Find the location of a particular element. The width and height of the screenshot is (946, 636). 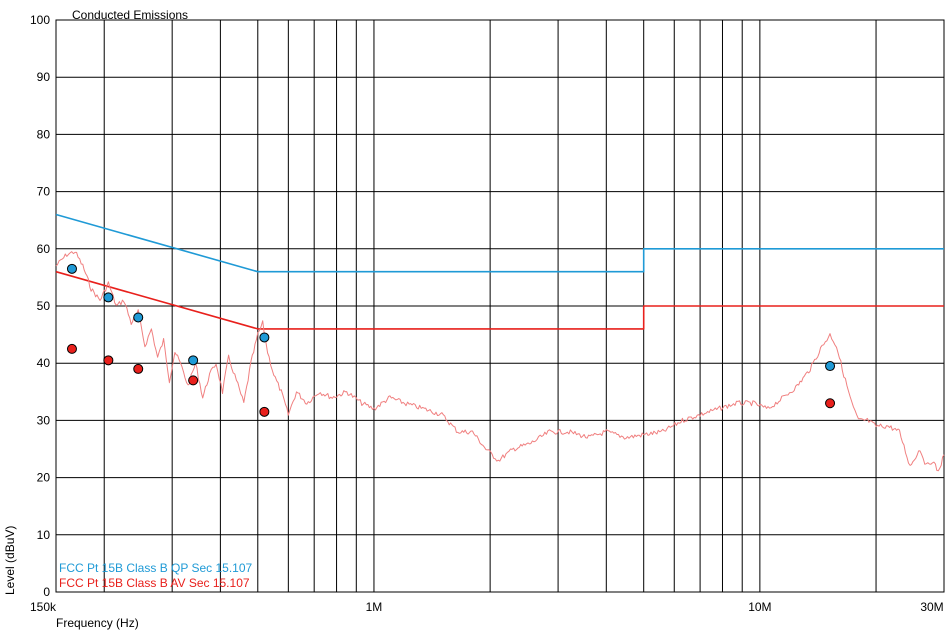

y-tick-label: 0 is located at coordinates (46, 592).